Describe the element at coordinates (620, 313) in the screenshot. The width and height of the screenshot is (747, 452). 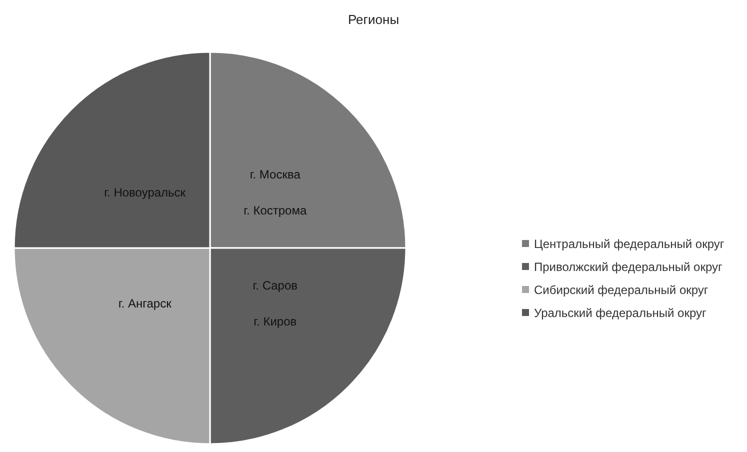
I see `legend-label: Уральский федеральный округ` at that location.